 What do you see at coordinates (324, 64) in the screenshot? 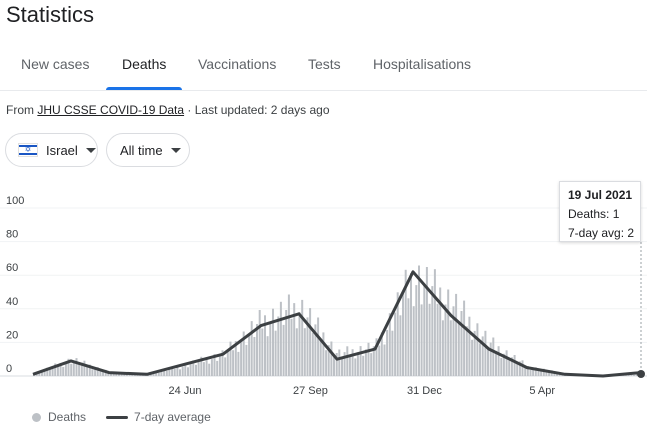
I see `tab-tests: Tests` at bounding box center [324, 64].